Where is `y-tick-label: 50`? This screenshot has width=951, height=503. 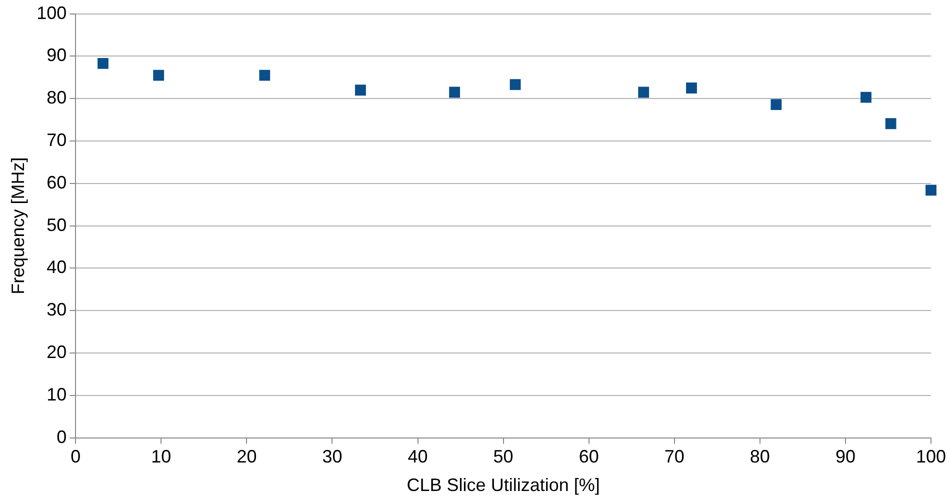
y-tick-label: 50 is located at coordinates (56, 224).